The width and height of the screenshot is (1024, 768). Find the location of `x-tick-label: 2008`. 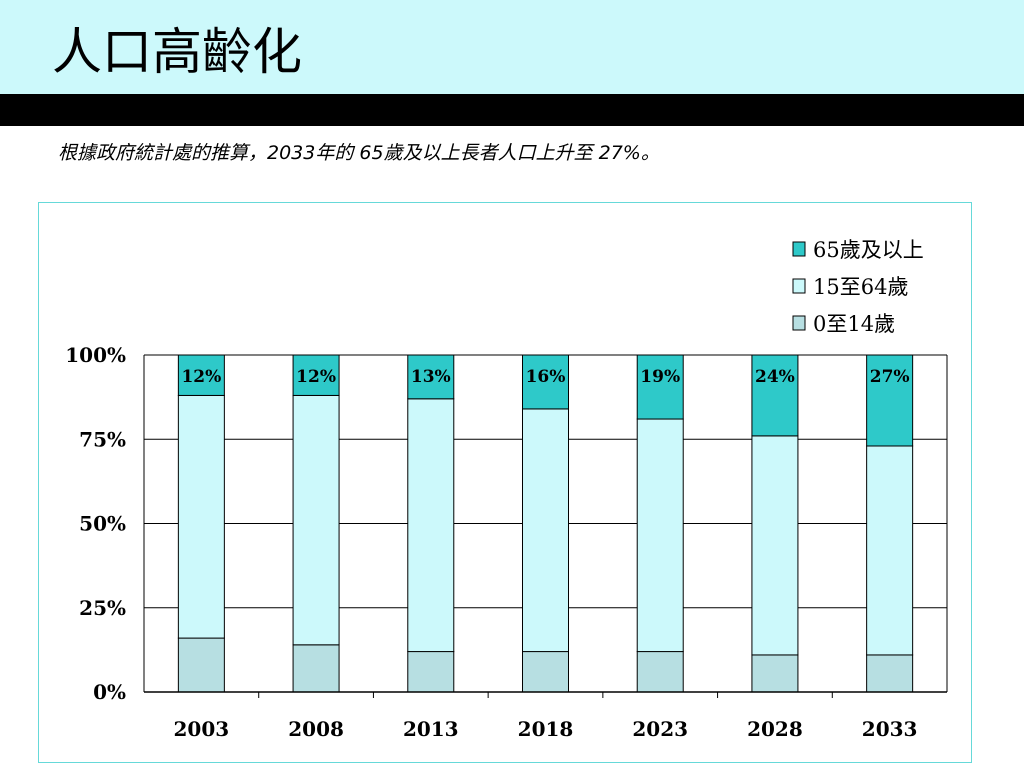

x-tick-label: 2008 is located at coordinates (316, 729).